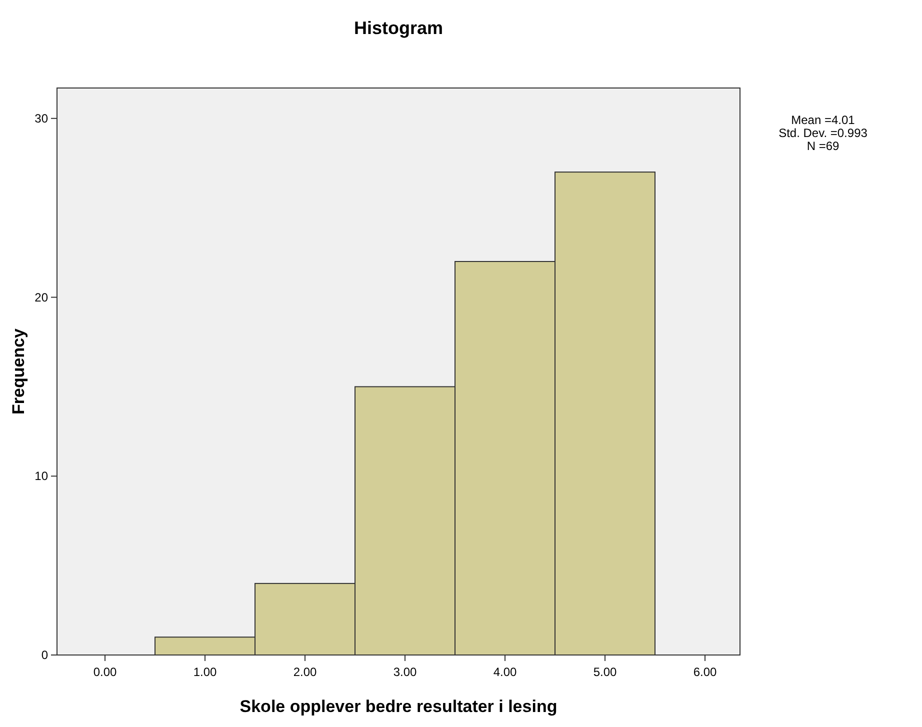 The image size is (922, 727). What do you see at coordinates (399, 28) in the screenshot?
I see `chart-title: Histogram` at bounding box center [399, 28].